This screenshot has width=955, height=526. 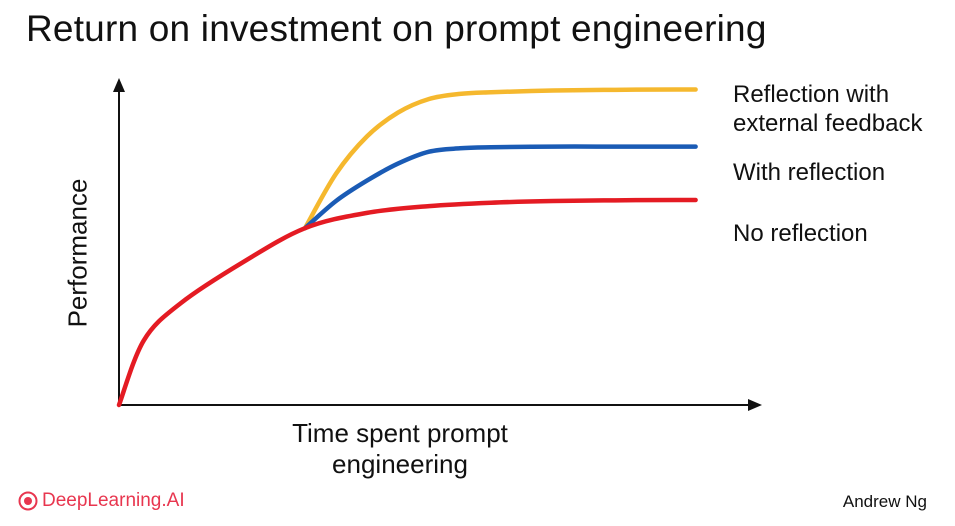 What do you see at coordinates (800, 233) in the screenshot?
I see `series-label-no-reflection: No reflection` at bounding box center [800, 233].